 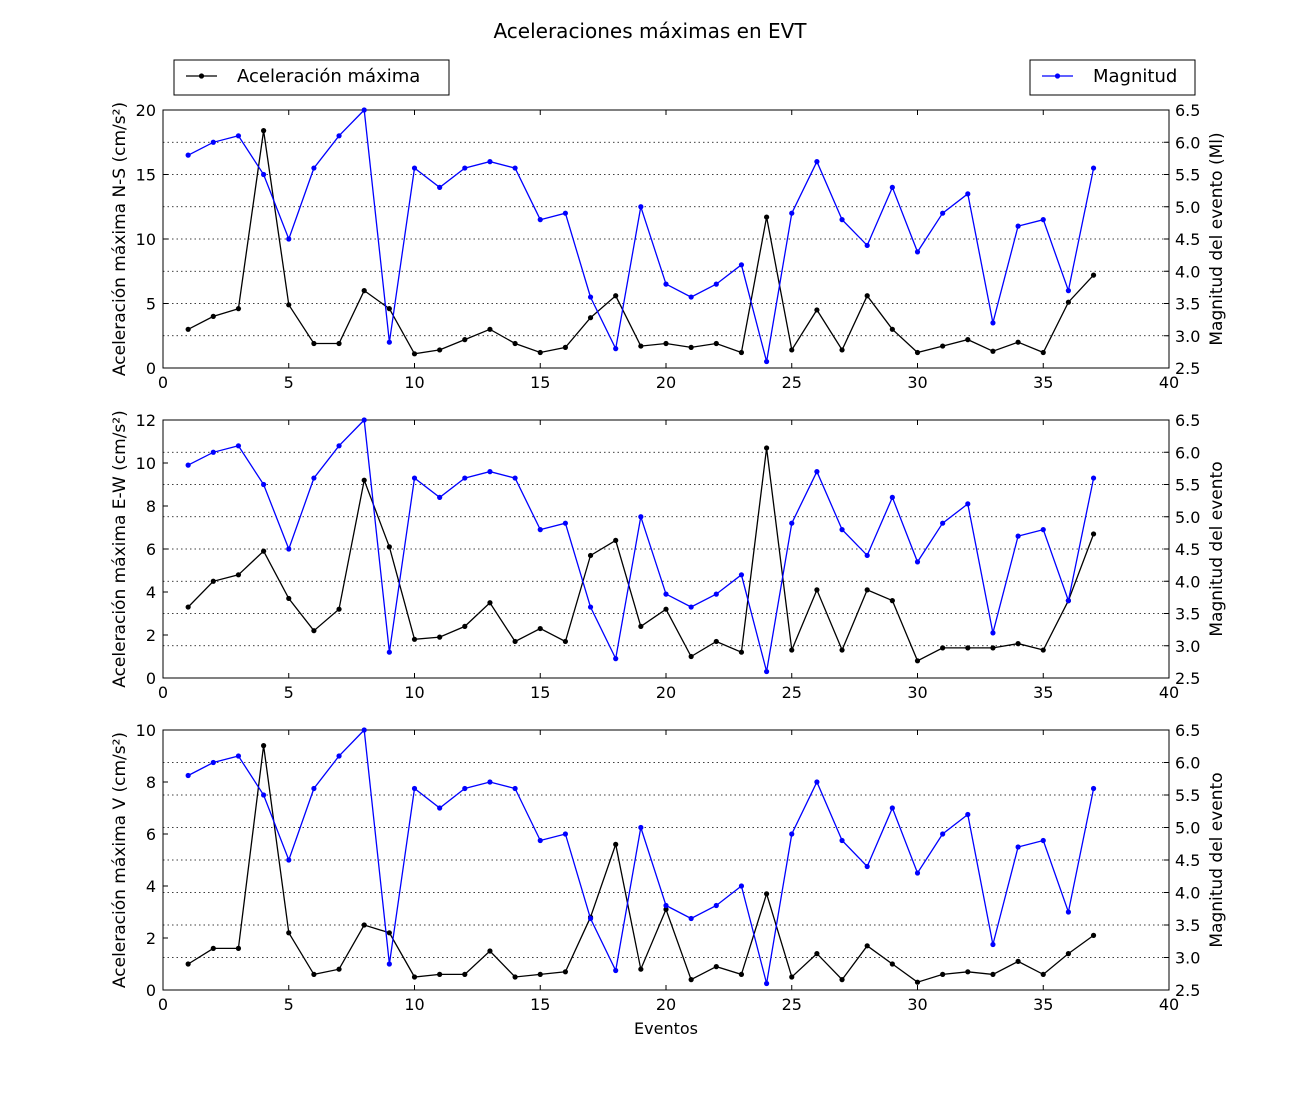 What do you see at coordinates (120, 549) in the screenshot?
I see `y-axis-label-left: Aceleración máxima E-W (cm/s²)` at bounding box center [120, 549].